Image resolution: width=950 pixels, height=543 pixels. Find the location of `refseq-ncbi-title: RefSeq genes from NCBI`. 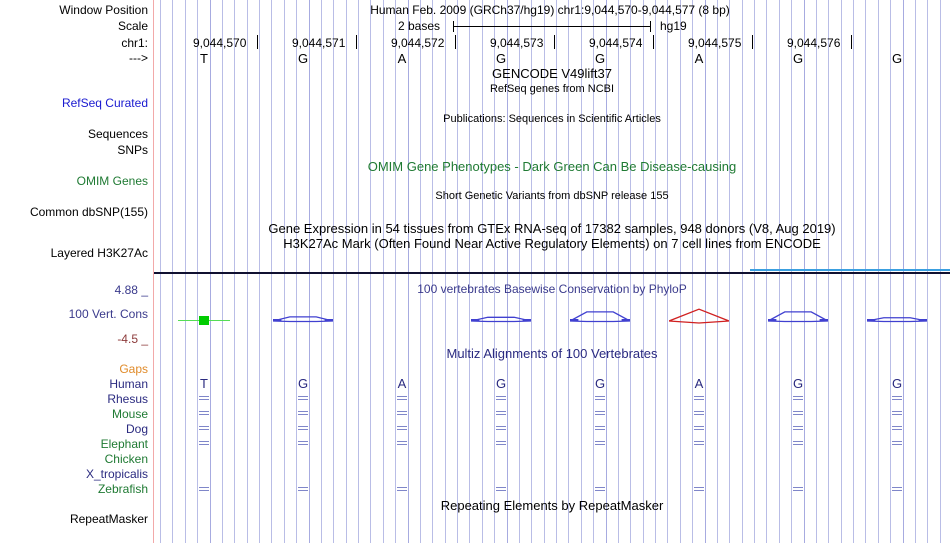

refseq-ncbi-title: RefSeq genes from NCBI is located at coordinates (552, 89).